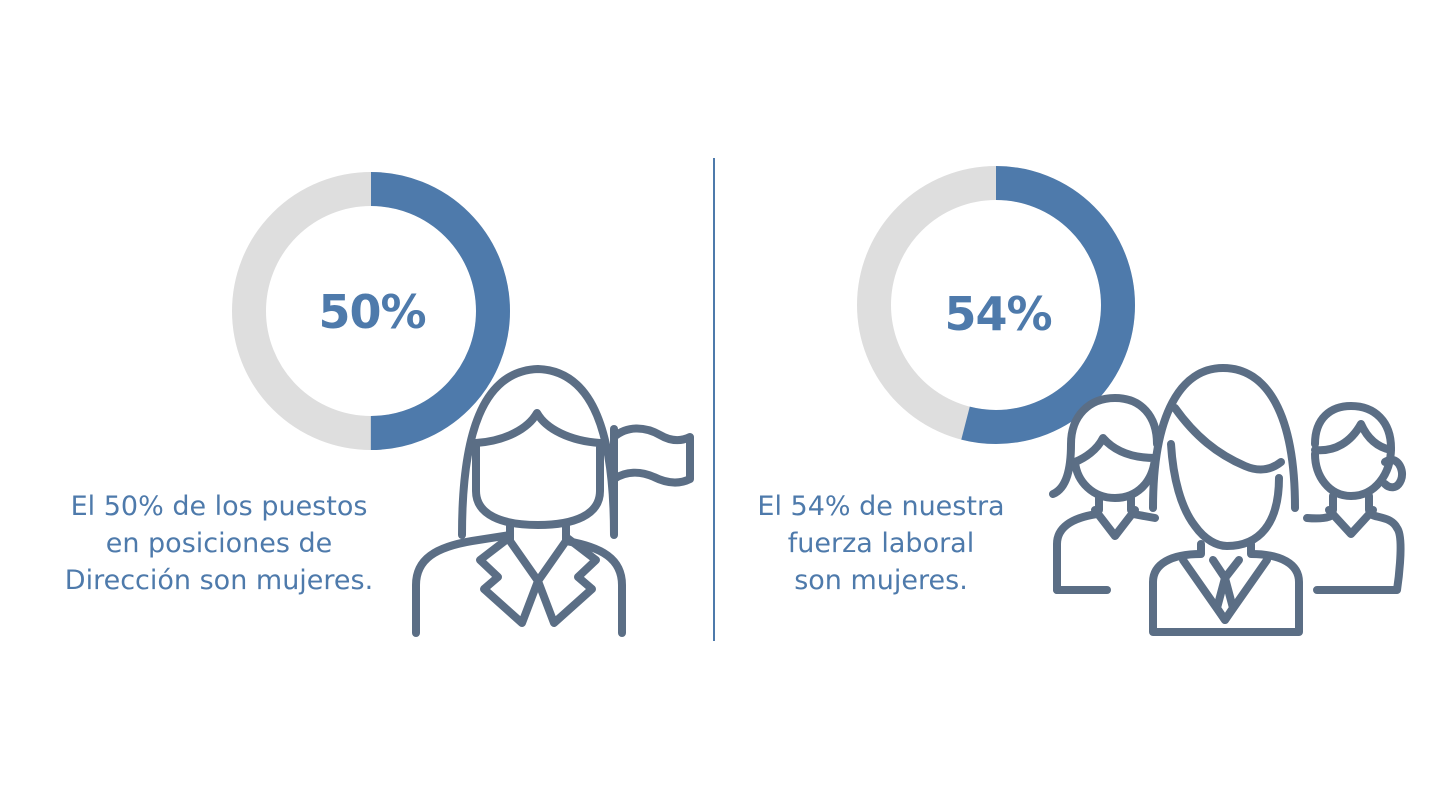  Describe the element at coordinates (714, 399) in the screenshot. I see `vertical-divider` at that location.